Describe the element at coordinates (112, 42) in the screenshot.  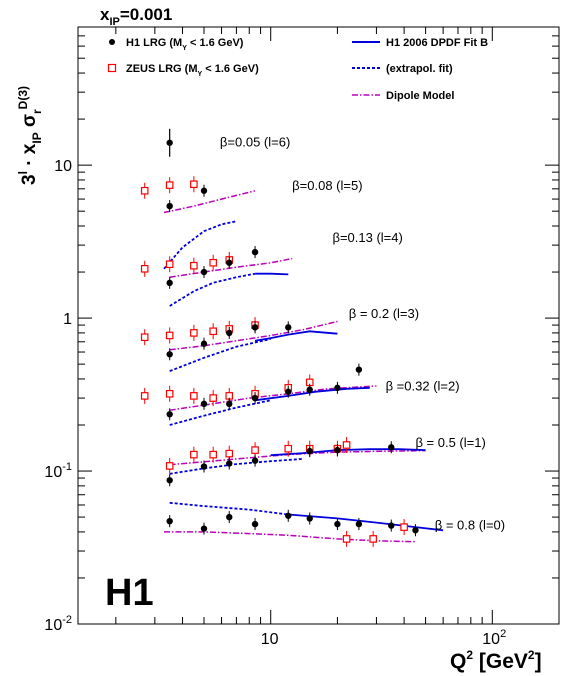
I see `legend-marker-h1` at that location.